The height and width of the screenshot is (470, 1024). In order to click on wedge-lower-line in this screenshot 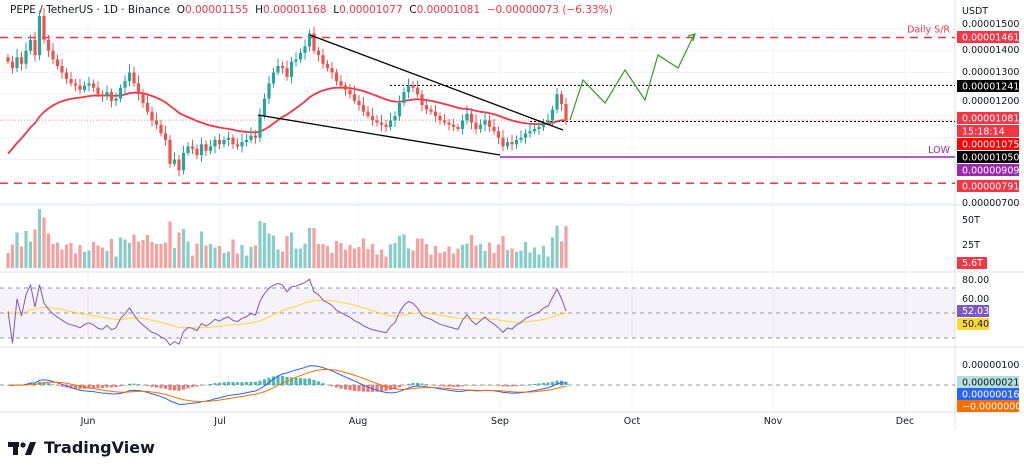, I will do `click(379, 135)`.